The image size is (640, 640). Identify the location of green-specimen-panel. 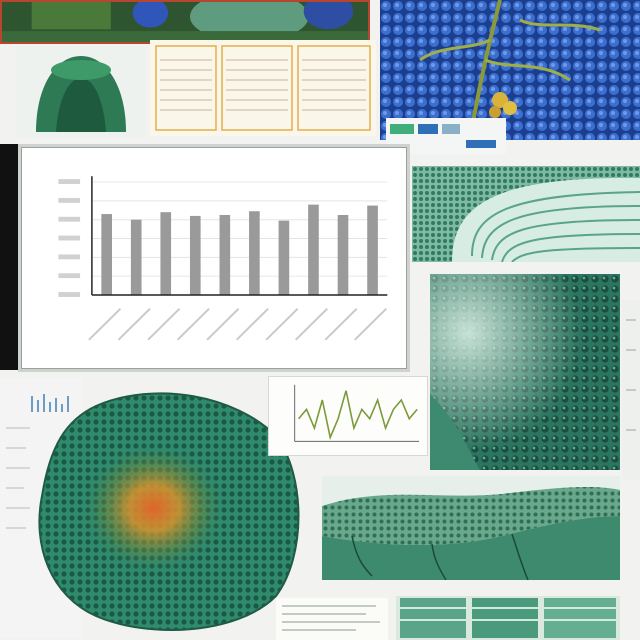
(81, 92).